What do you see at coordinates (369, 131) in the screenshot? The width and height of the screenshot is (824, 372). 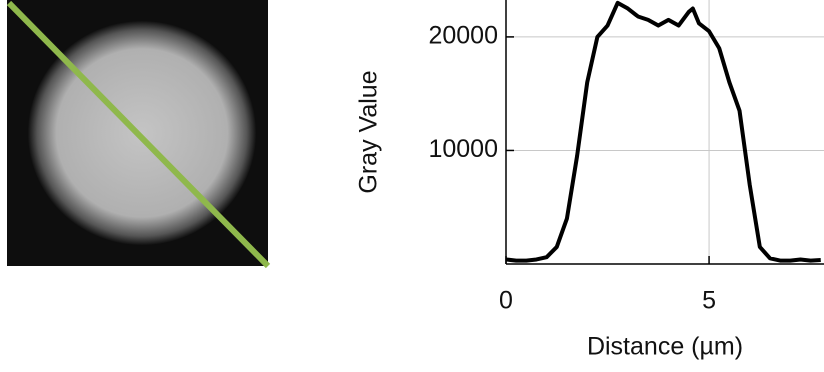 I see `y-axis-label: Gray Value` at bounding box center [369, 131].